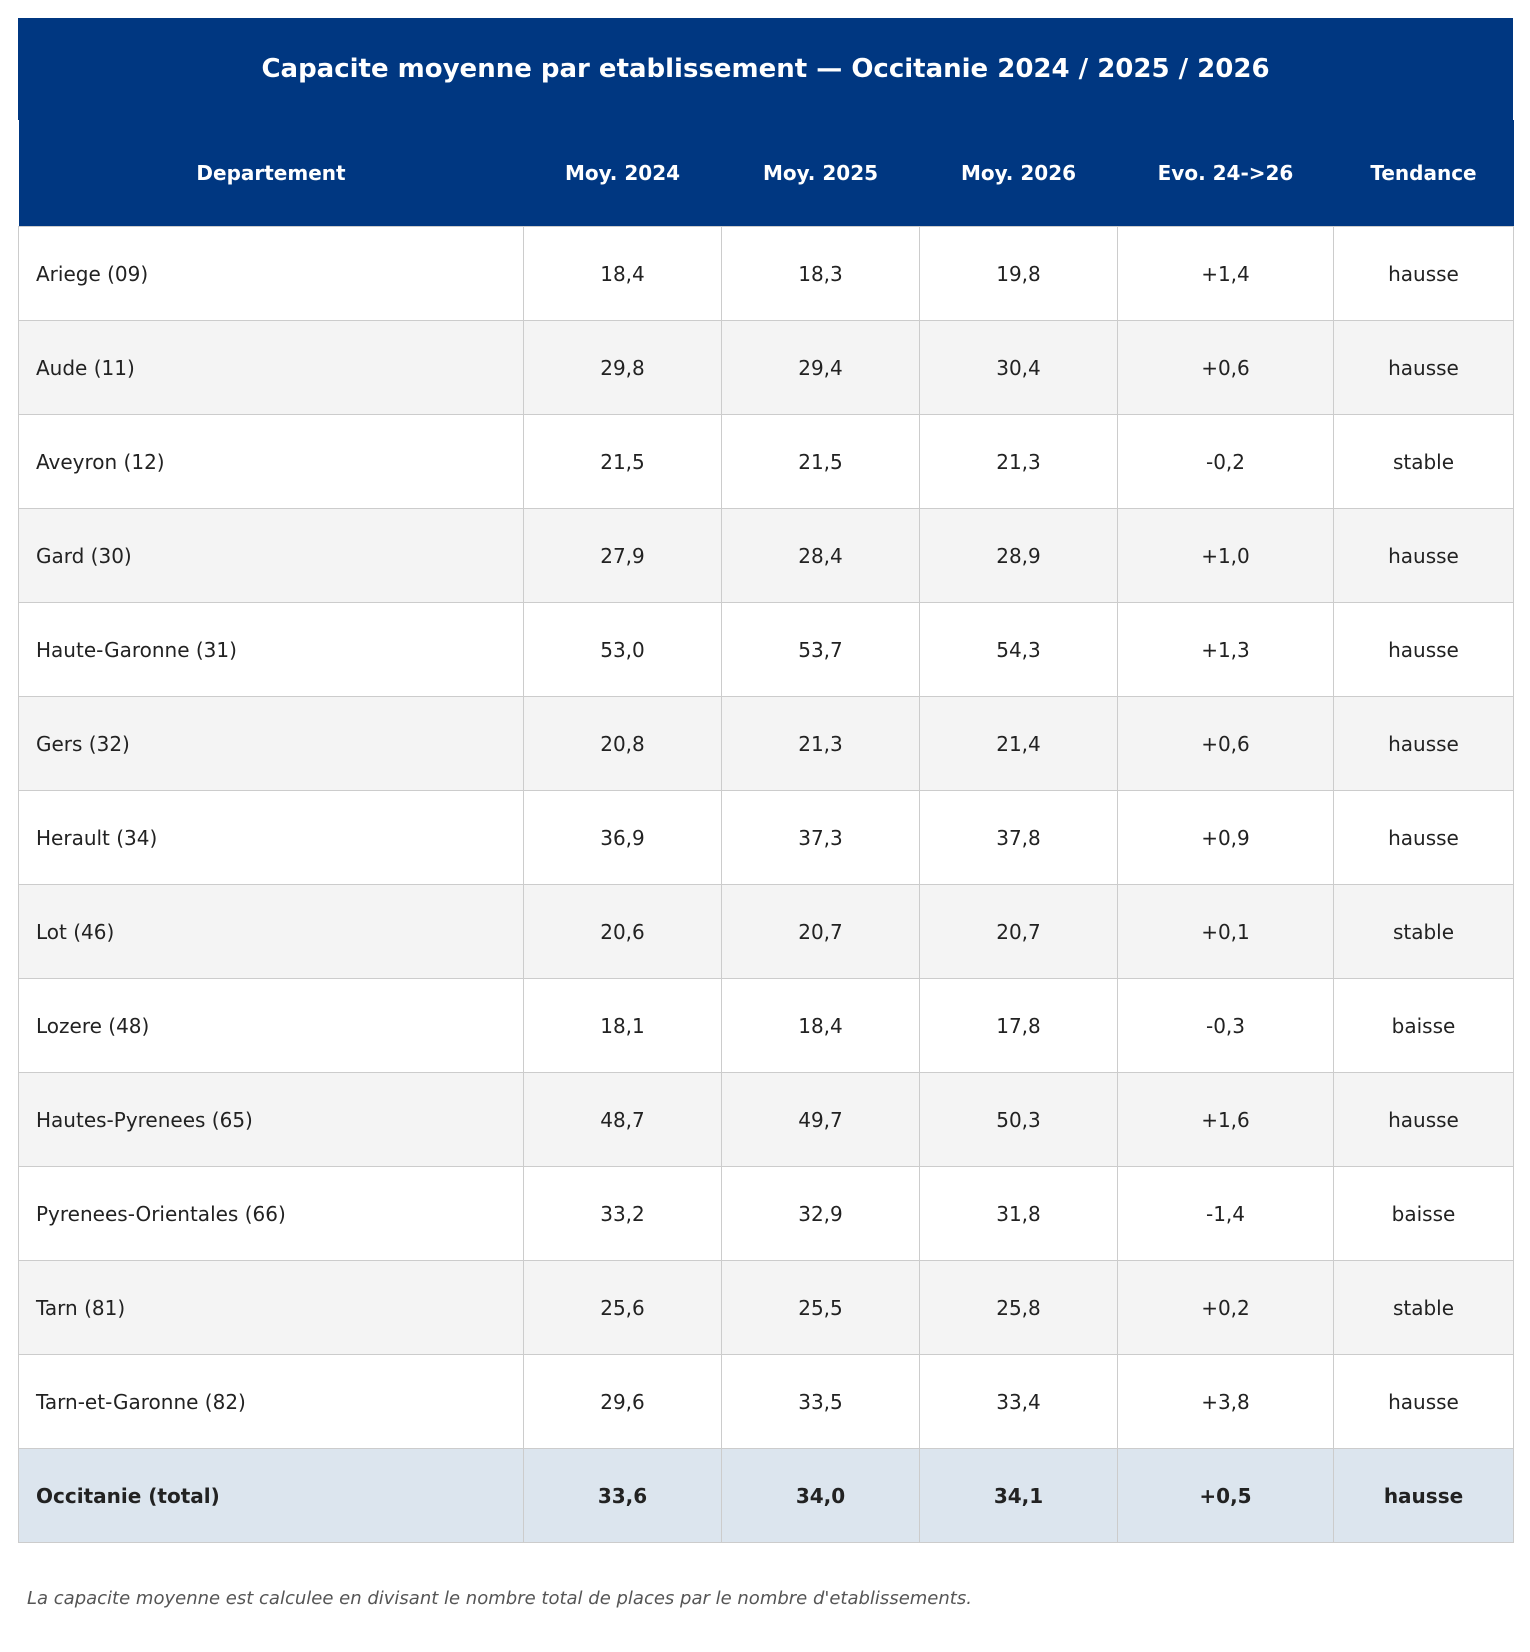  What do you see at coordinates (820, 837) in the screenshot?
I see `cell-moy-2025: 37,3` at bounding box center [820, 837].